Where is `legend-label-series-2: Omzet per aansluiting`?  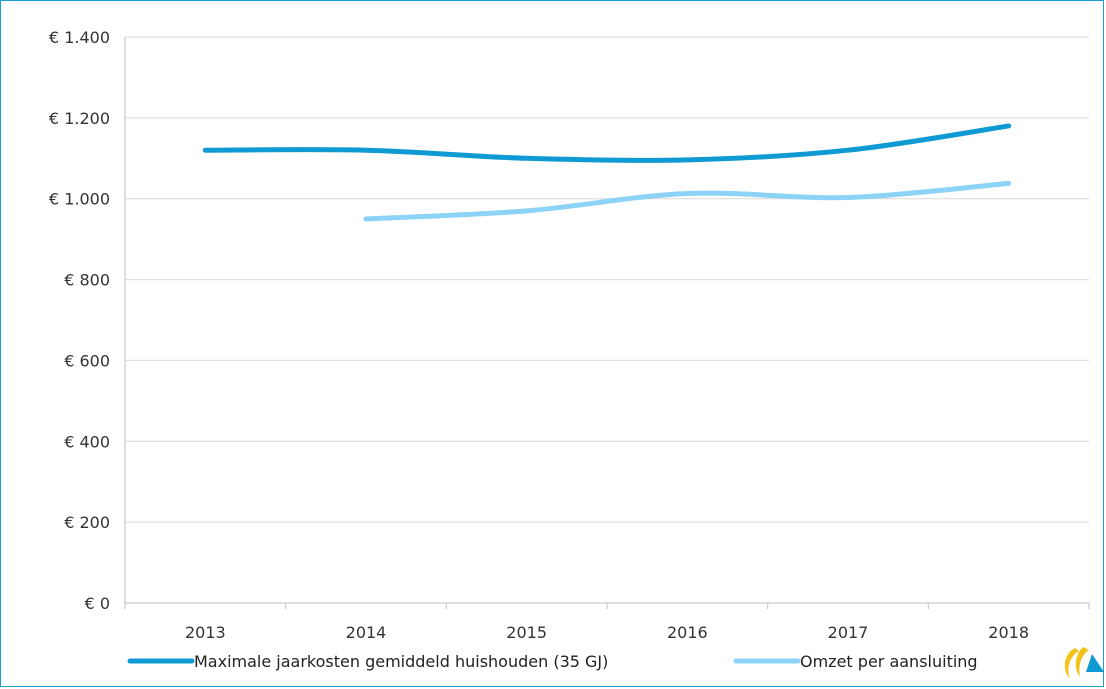 legend-label-series-2: Omzet per aansluiting is located at coordinates (889, 661).